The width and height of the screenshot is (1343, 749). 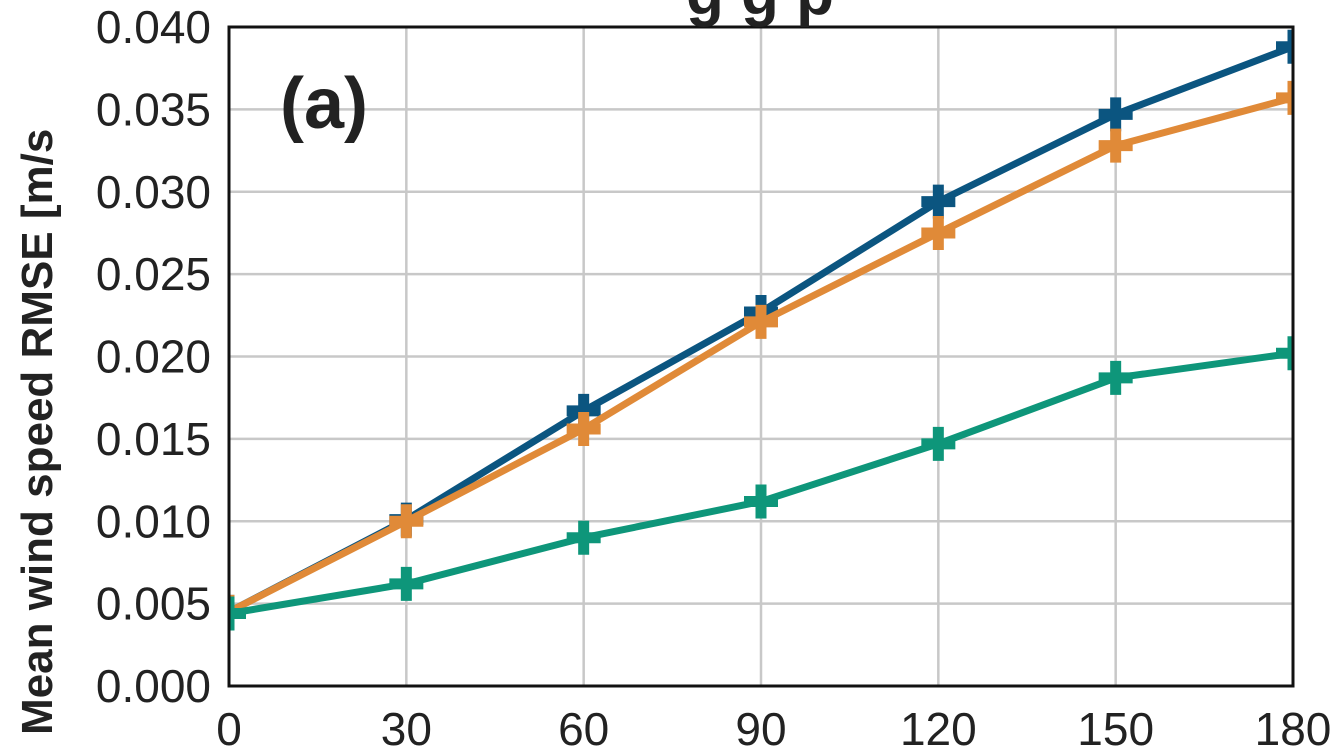 I want to click on panel-label: (a), so click(x=324, y=104).